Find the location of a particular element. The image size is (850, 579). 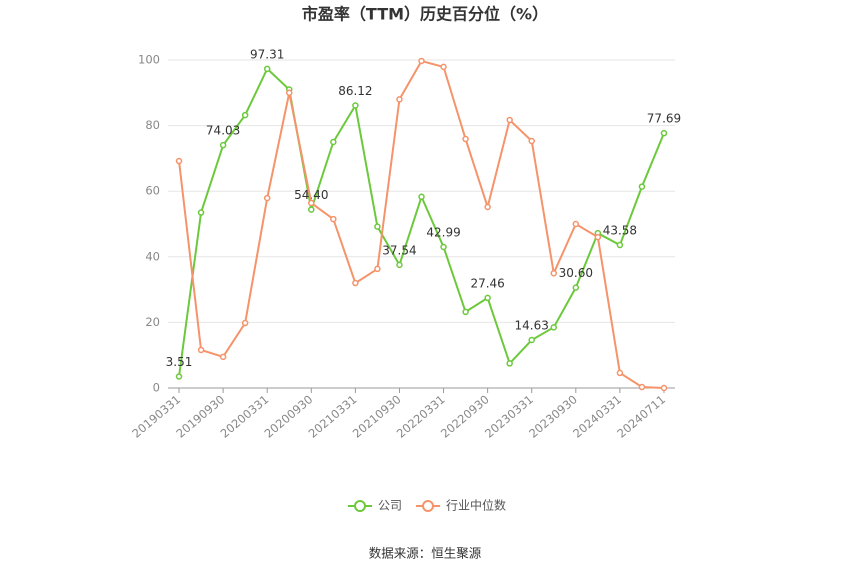

y-tick-label: 40 is located at coordinates (152, 256).